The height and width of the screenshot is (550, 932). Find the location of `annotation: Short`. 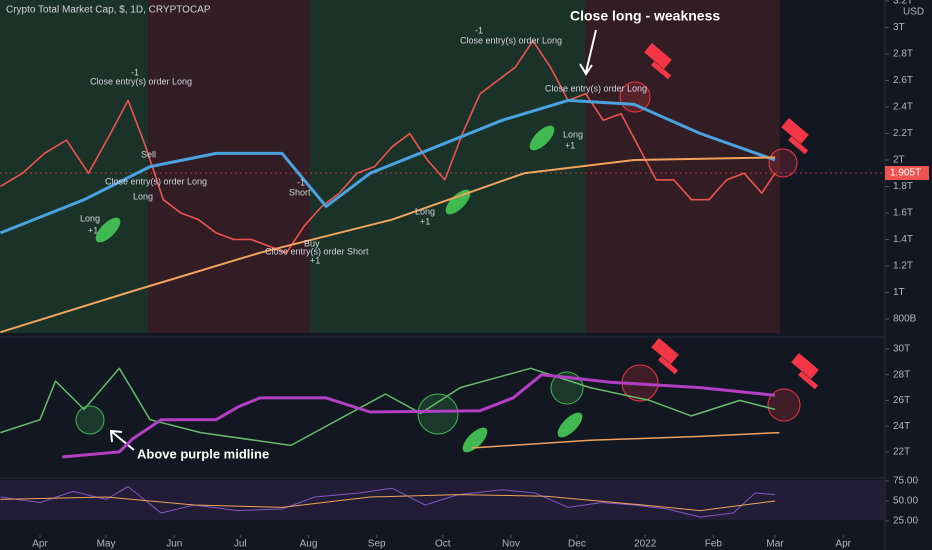

annotation: Short is located at coordinates (300, 192).